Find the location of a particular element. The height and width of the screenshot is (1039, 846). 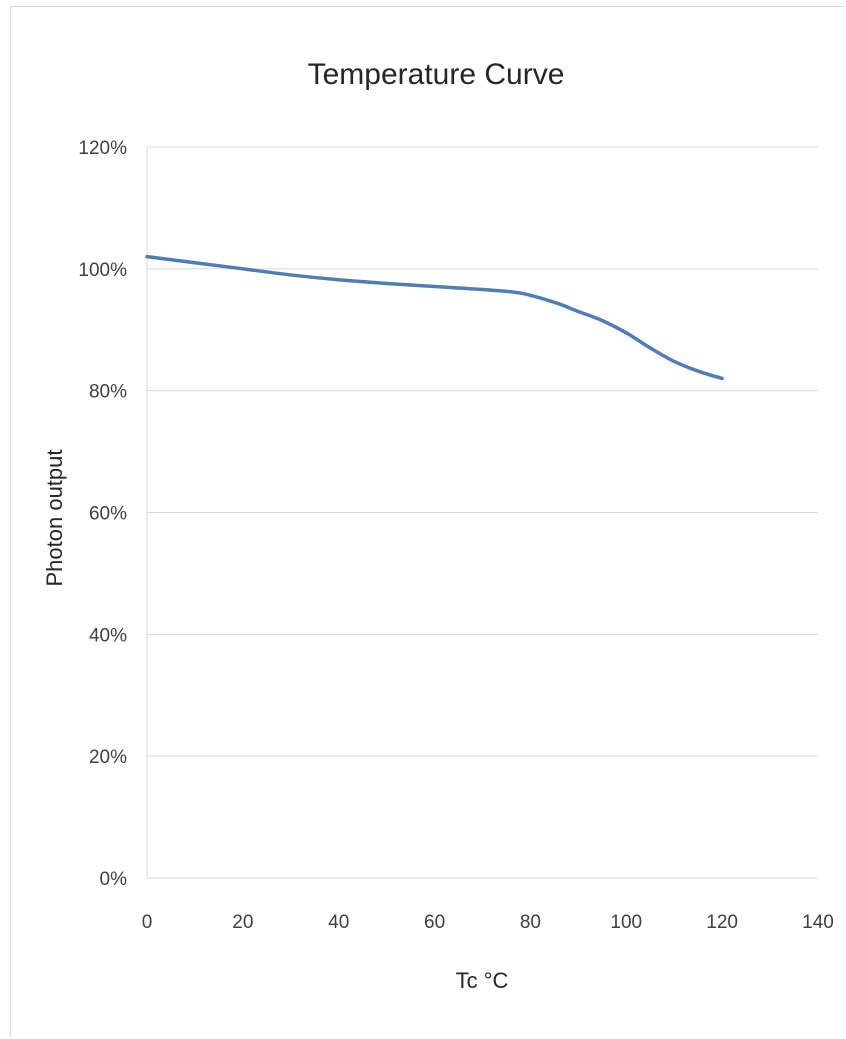

x-axis-ticks: 0 20 40 60 80 100 120 140 is located at coordinates (488, 922).